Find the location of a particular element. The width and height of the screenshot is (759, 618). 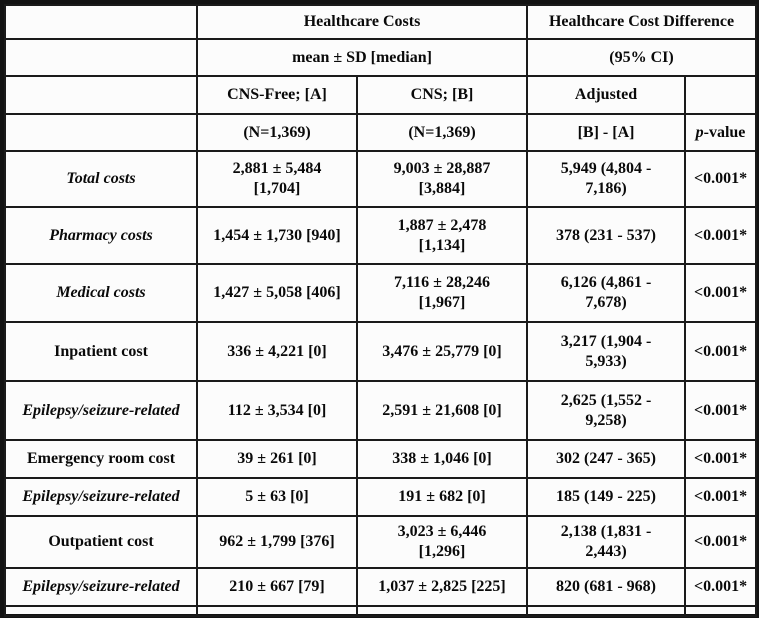

cell-difference: 820 (681 - 968) is located at coordinates (606, 587).